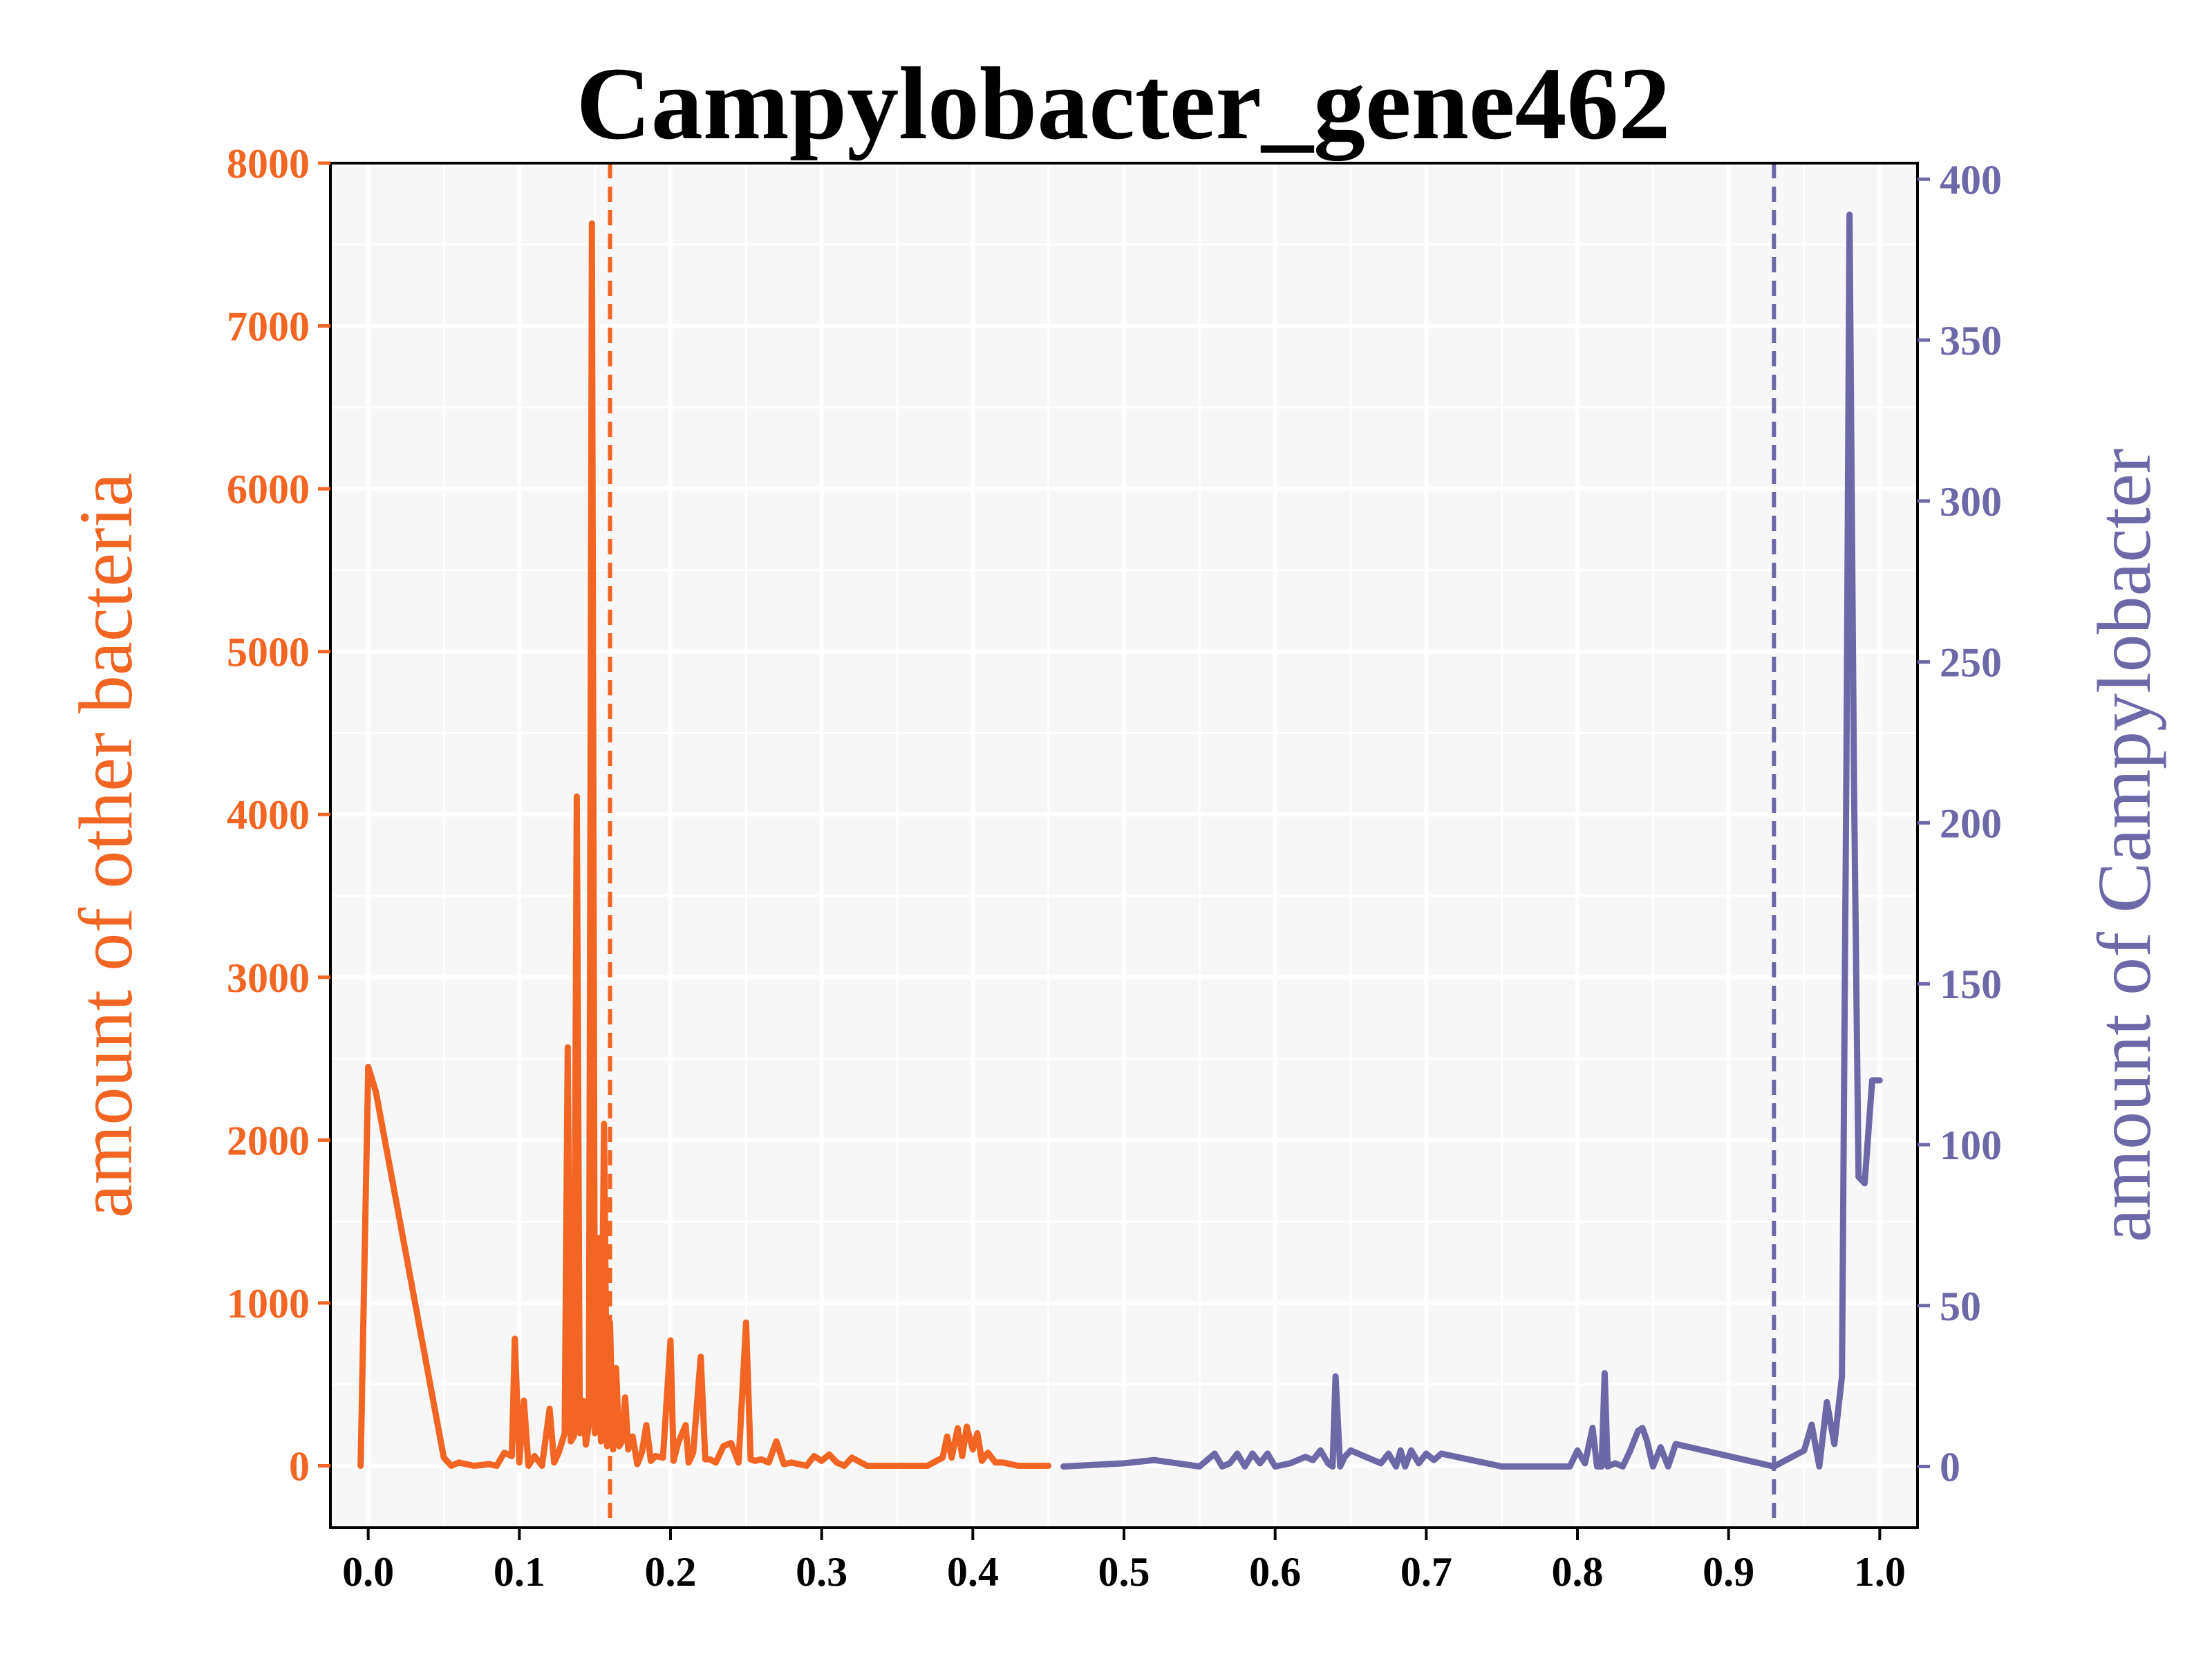  I want to click on right-tick-label: 400, so click(1971, 180).